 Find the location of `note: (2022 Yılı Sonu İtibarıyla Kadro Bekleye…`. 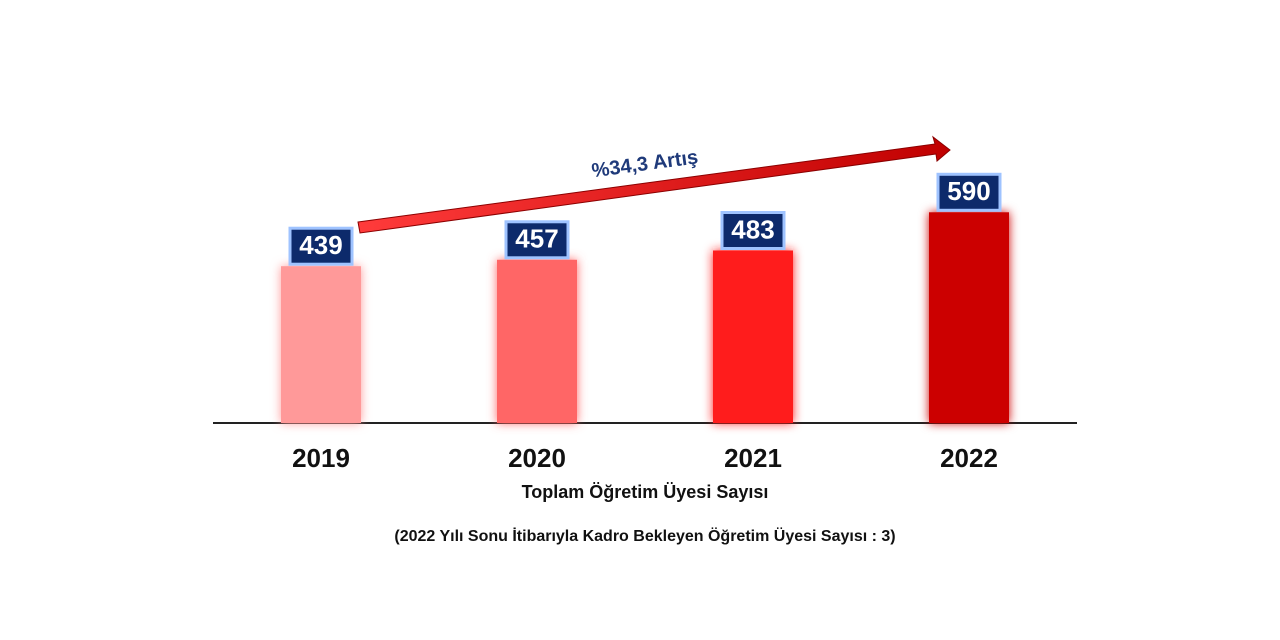

note: (2022 Yılı Sonu İtibarıyla Kadro Bekleye… is located at coordinates (644, 535).